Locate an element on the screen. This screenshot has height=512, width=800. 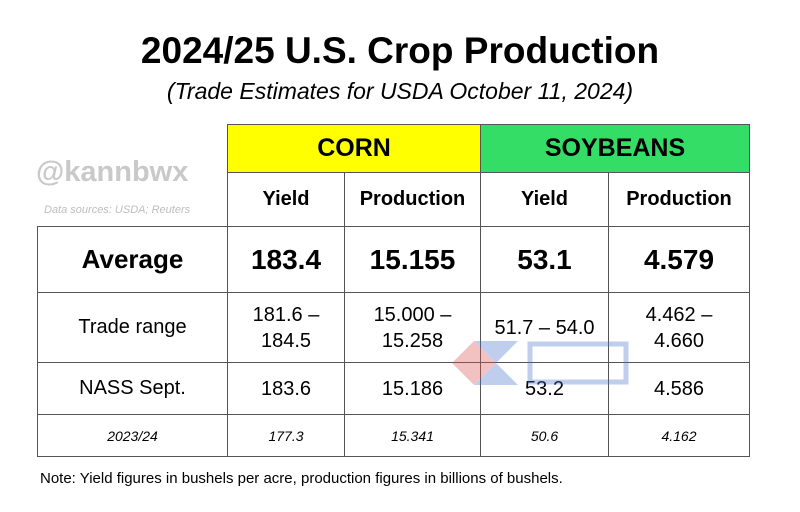
cell-nass-corn-yield: 183.6 is located at coordinates (286, 388).